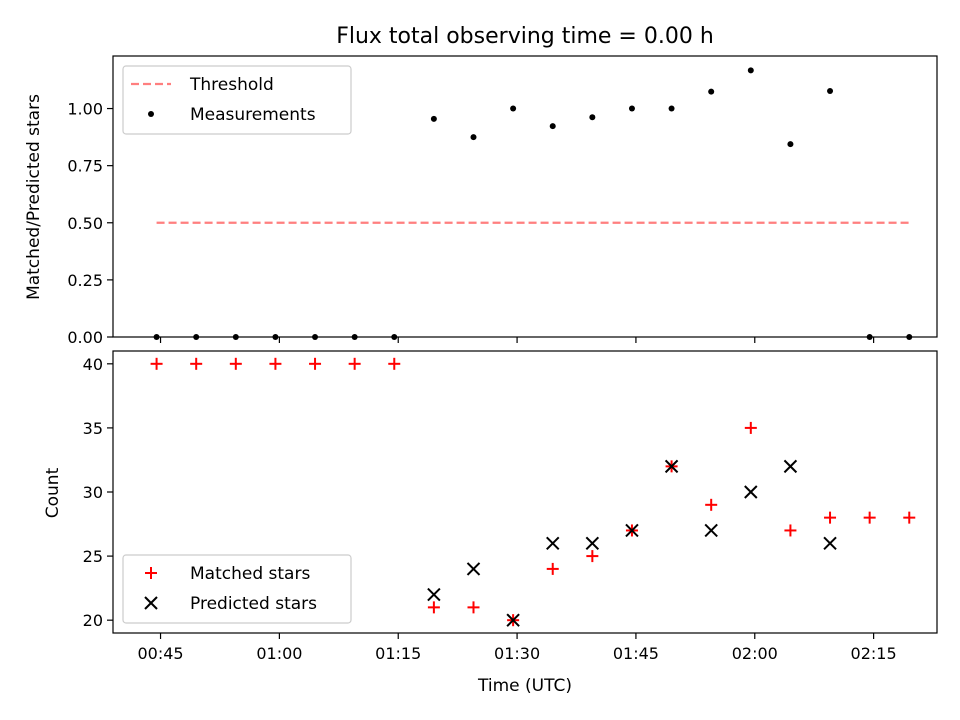  What do you see at coordinates (85, 166) in the screenshot?
I see `y-tick-label: 0.75` at bounding box center [85, 166].